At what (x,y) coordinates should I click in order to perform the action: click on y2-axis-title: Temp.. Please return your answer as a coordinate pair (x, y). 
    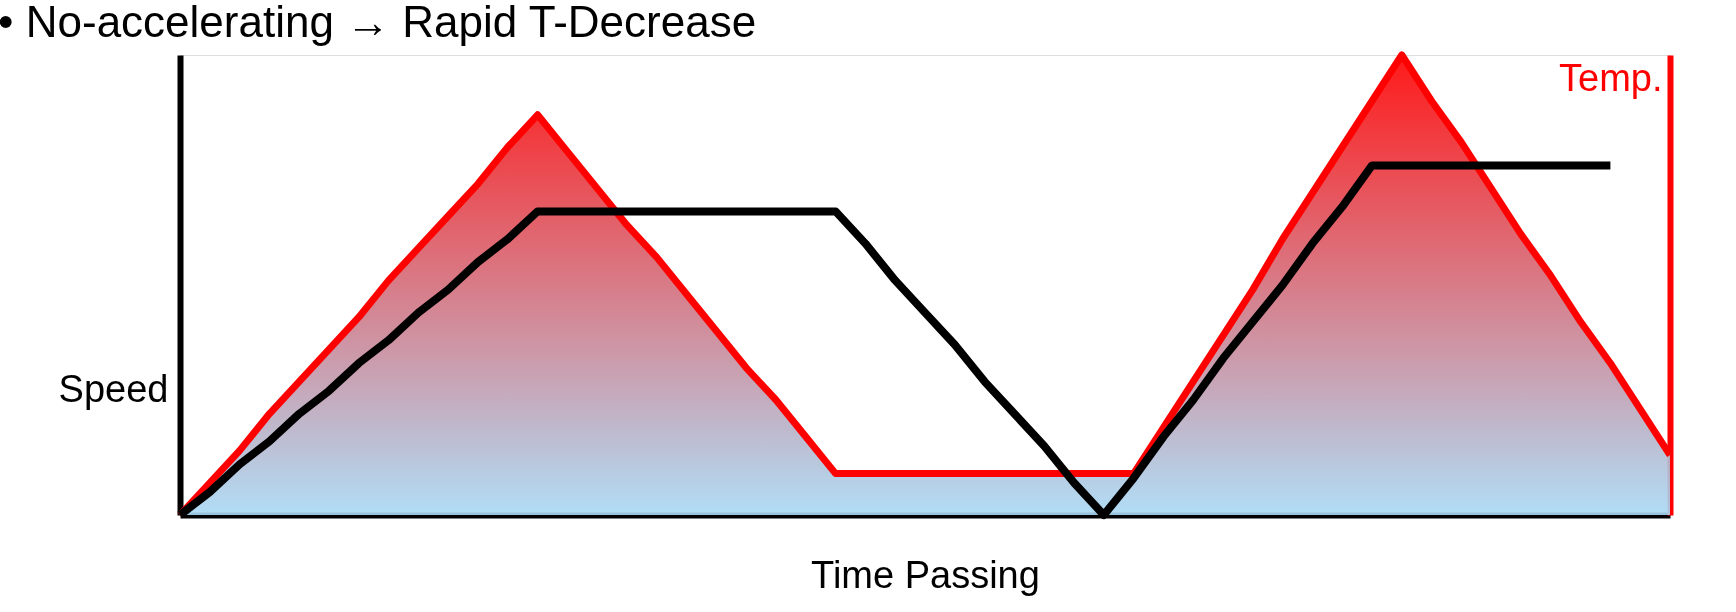
    Looking at the image, I should click on (1611, 77).